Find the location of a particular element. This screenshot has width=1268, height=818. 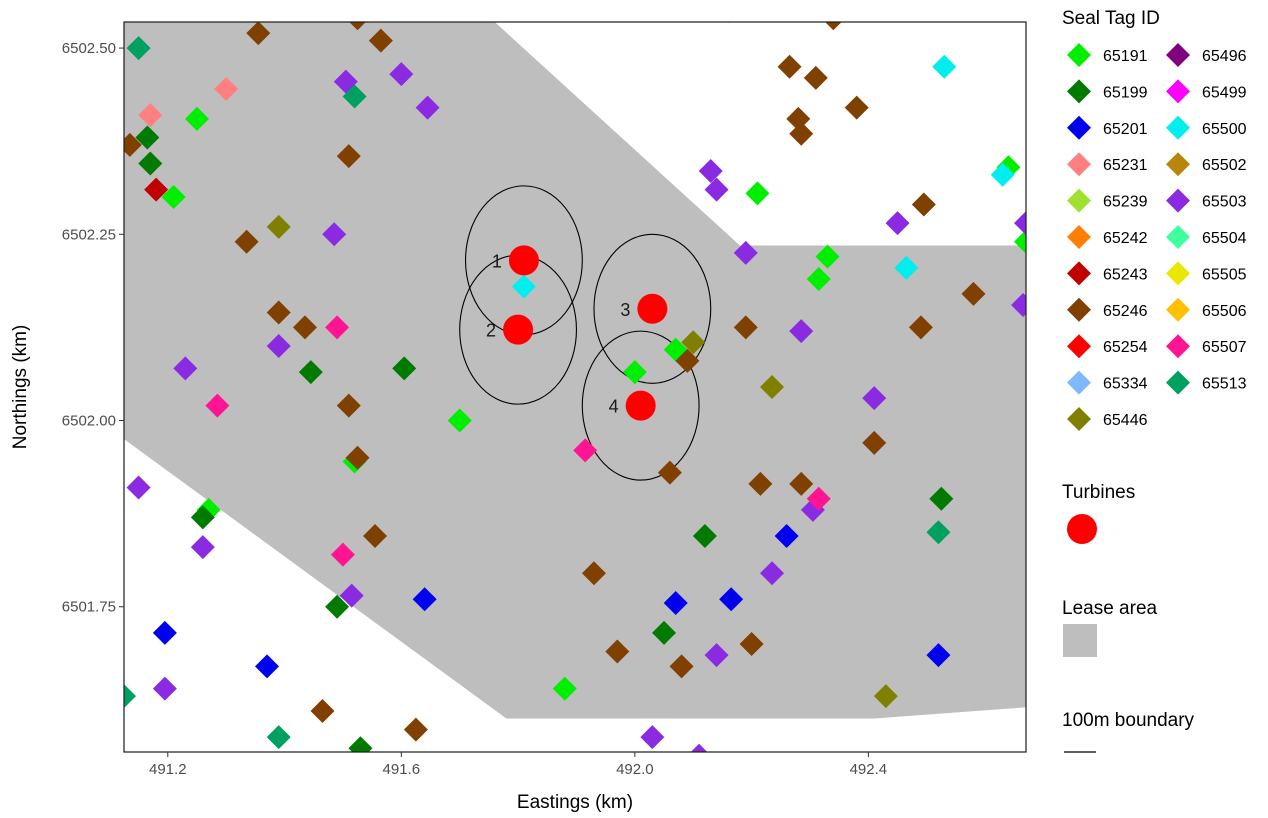

legend-label-65513: 65513 is located at coordinates (1224, 384).